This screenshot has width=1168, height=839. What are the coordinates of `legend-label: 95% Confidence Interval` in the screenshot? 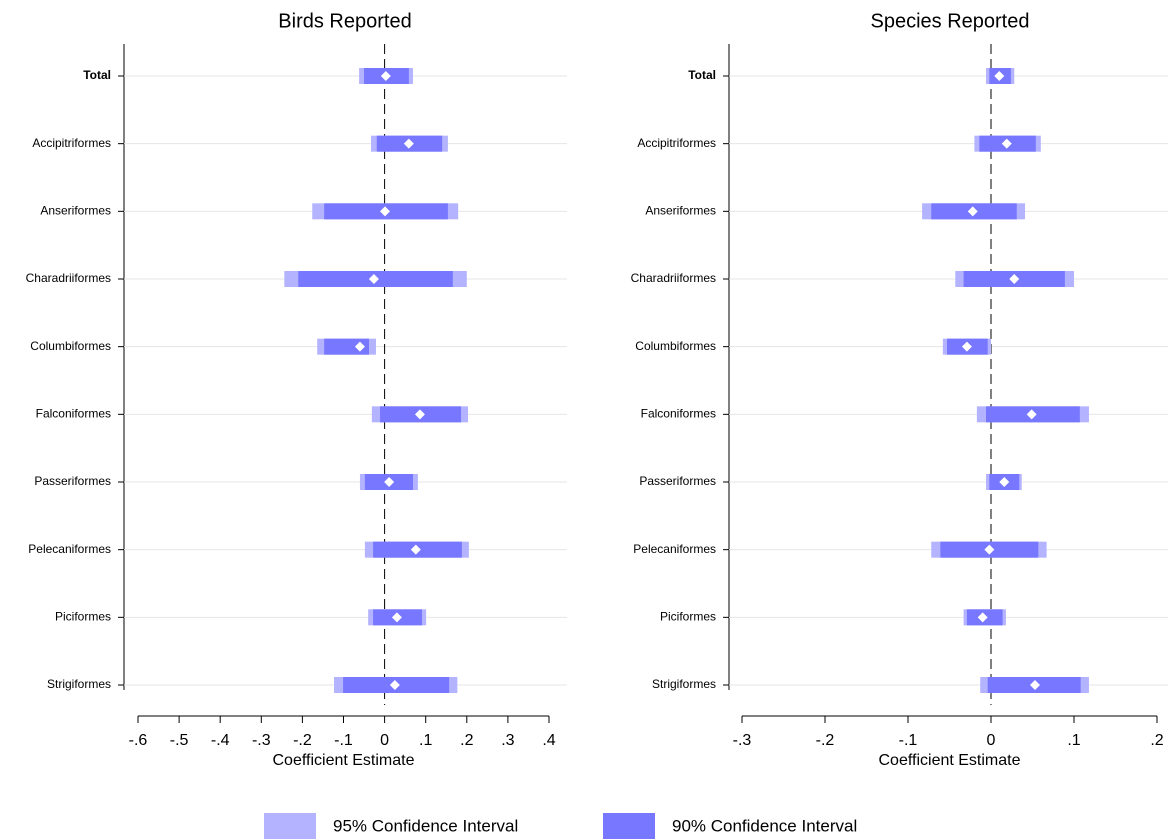 It's located at (425, 825).